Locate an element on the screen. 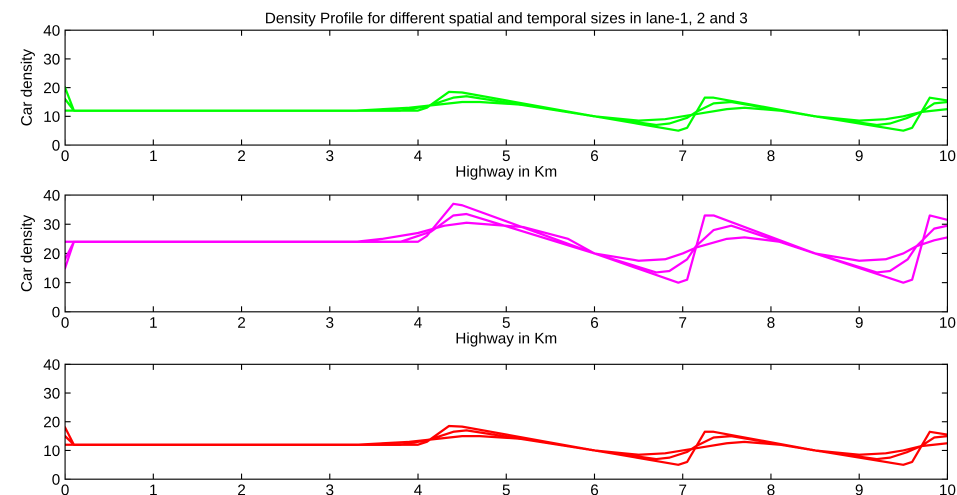 This screenshot has height=495, width=957. chart-title: Density Profile for different spatial and temporal sizes in lane-1, 2 and 3 is located at coordinates (507, 19).